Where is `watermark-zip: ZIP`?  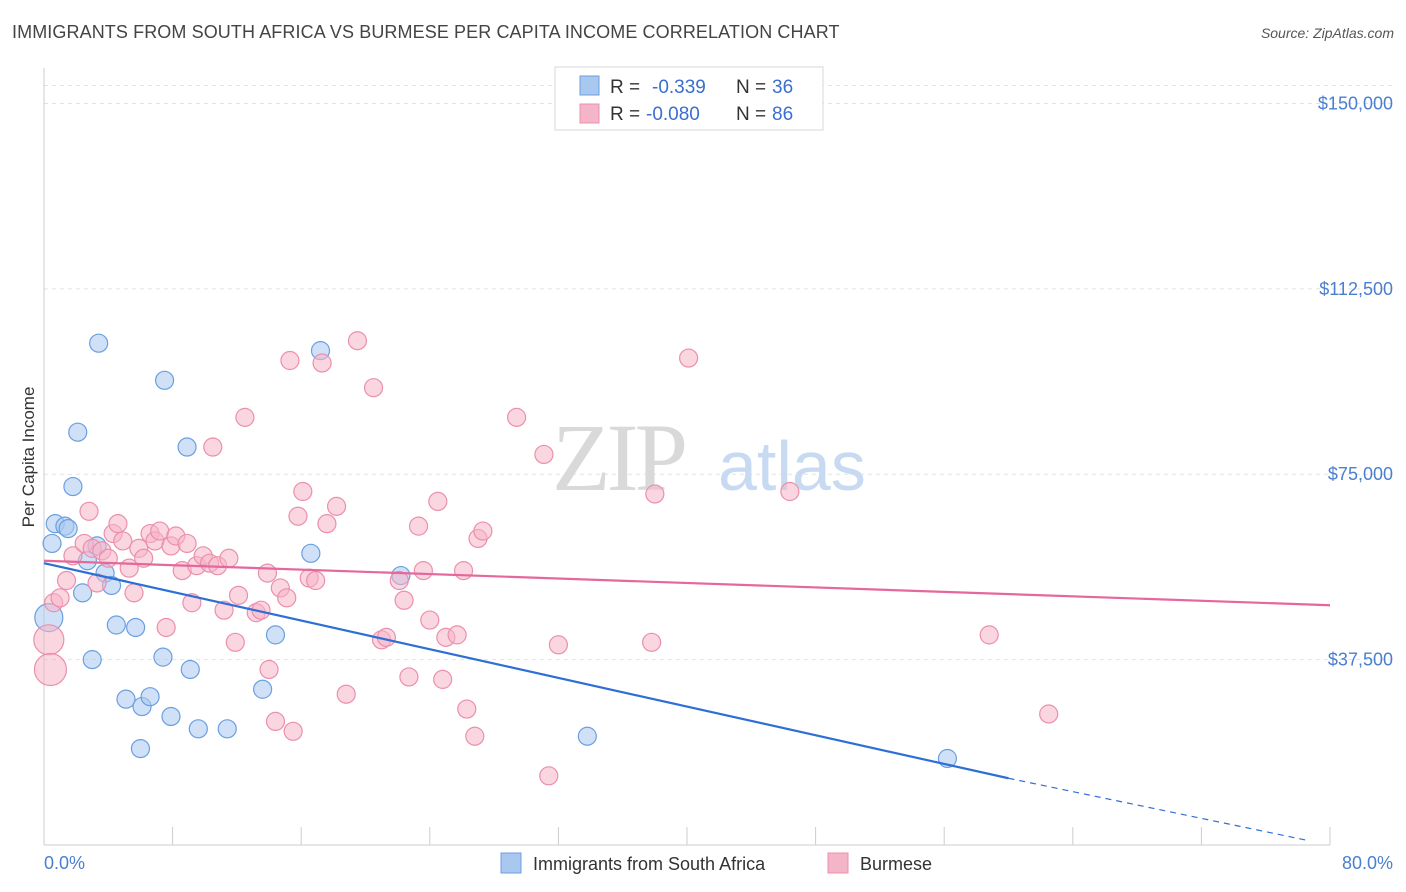
watermark-zip: ZIP is located at coordinates (618, 457).